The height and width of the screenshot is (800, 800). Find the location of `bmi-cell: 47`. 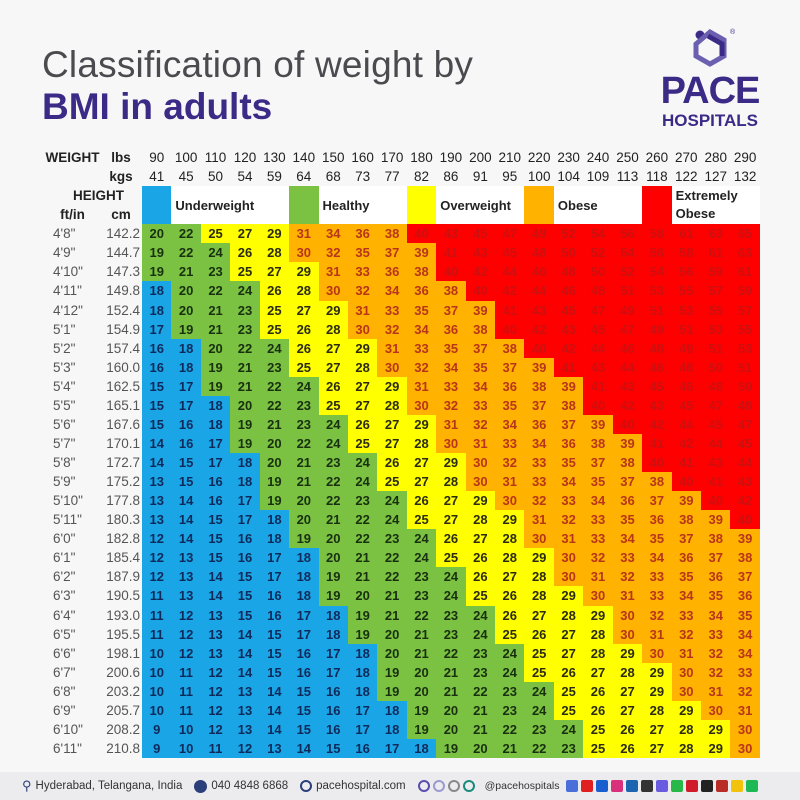

bmi-cell: 47 is located at coordinates (716, 405).